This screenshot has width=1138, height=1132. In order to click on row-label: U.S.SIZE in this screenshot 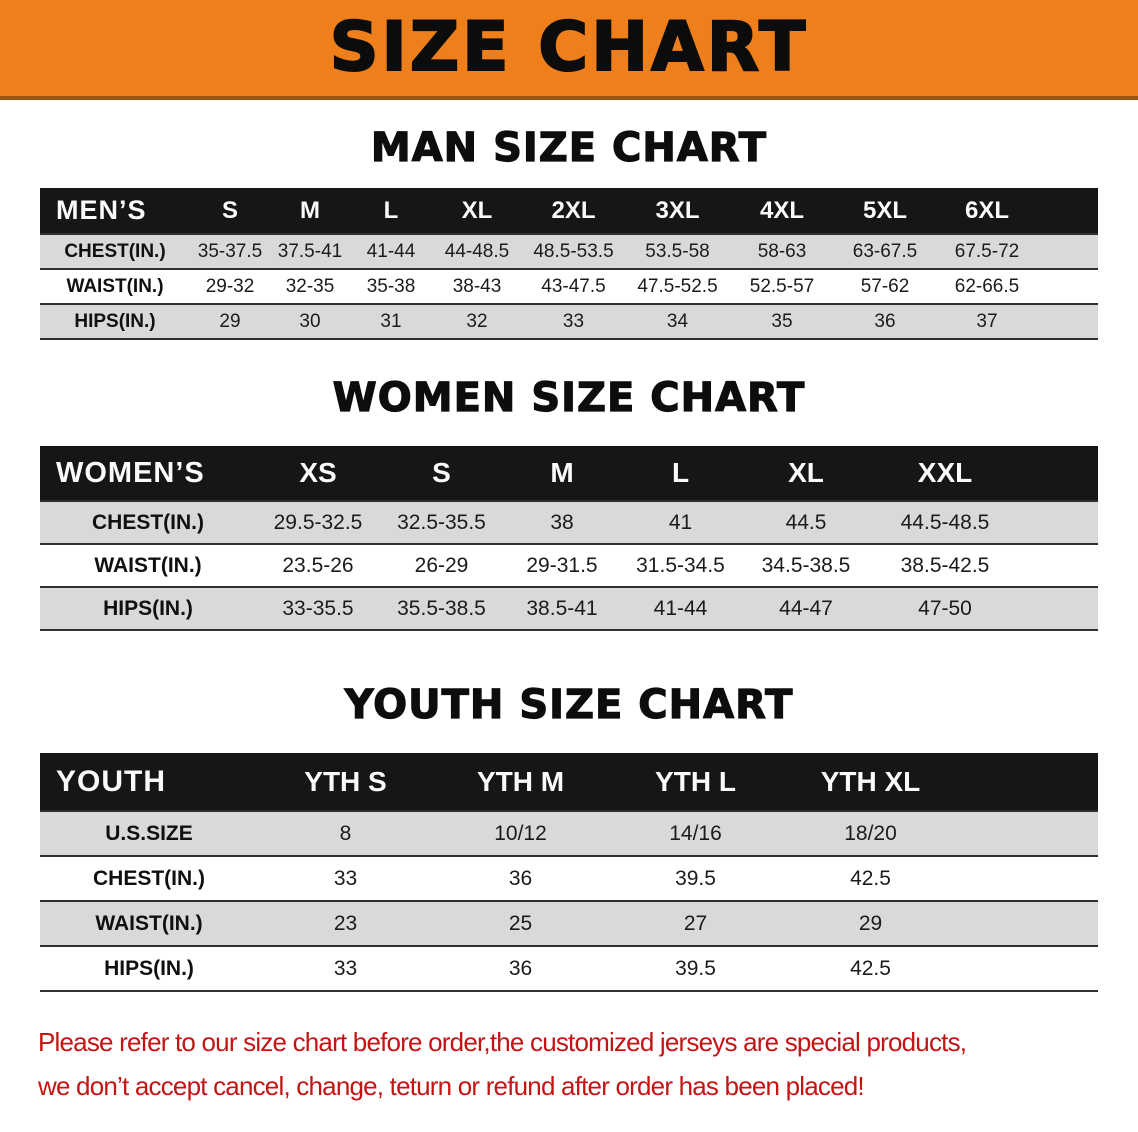, I will do `click(149, 833)`.